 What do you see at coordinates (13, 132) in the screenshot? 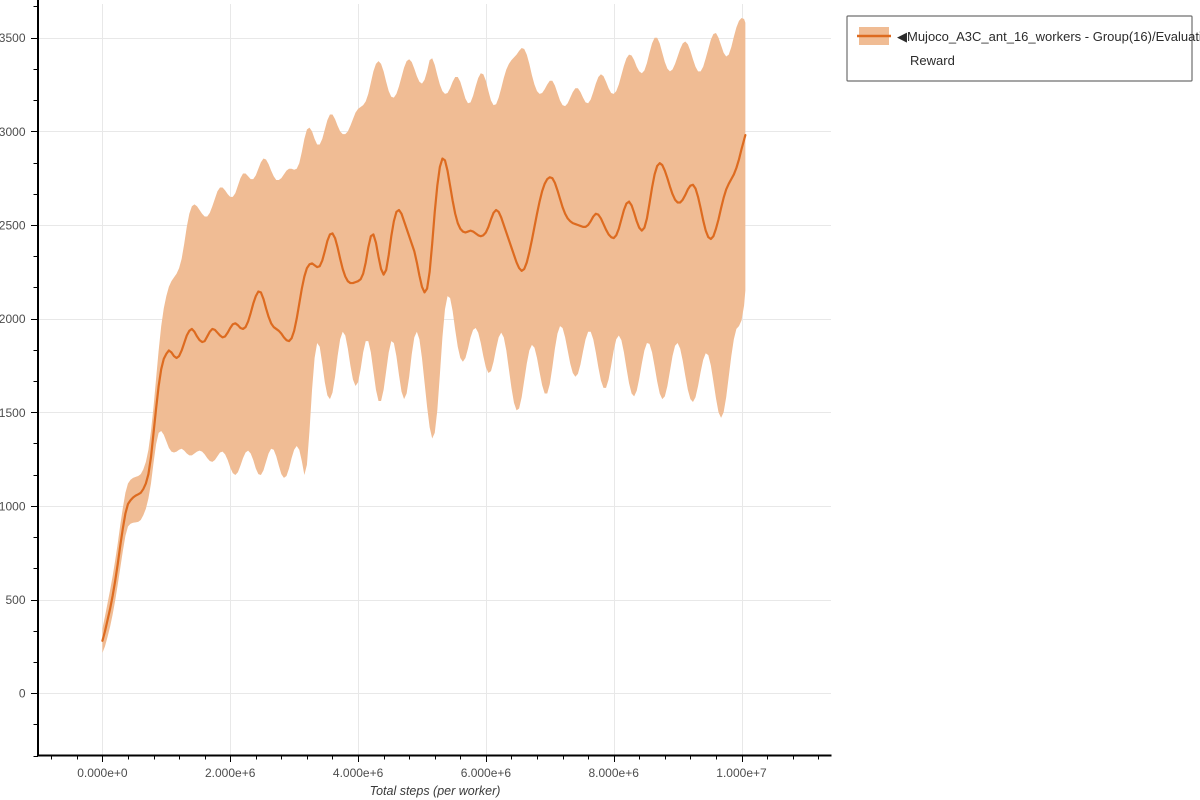
I see `y-tick-label: 3000` at bounding box center [13, 132].